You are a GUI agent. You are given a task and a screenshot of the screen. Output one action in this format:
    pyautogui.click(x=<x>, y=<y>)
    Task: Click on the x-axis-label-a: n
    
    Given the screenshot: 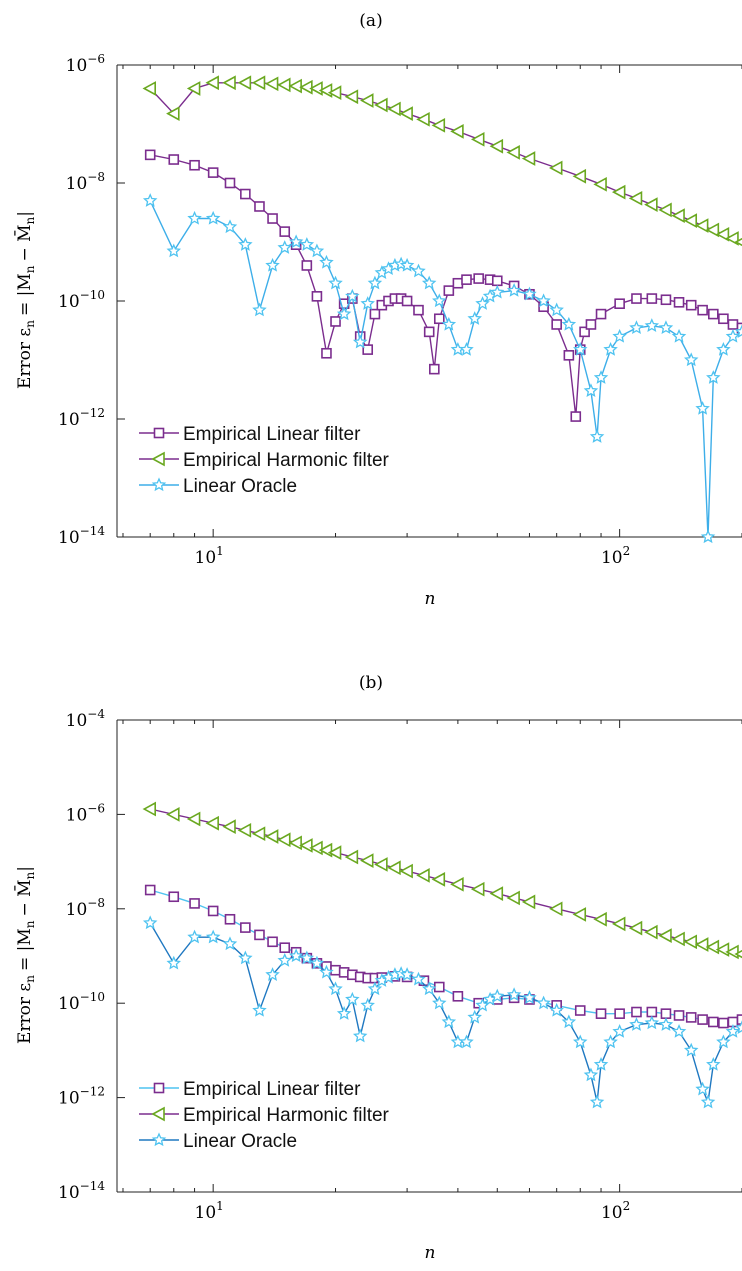 What is the action you would take?
    pyautogui.click(x=430, y=599)
    